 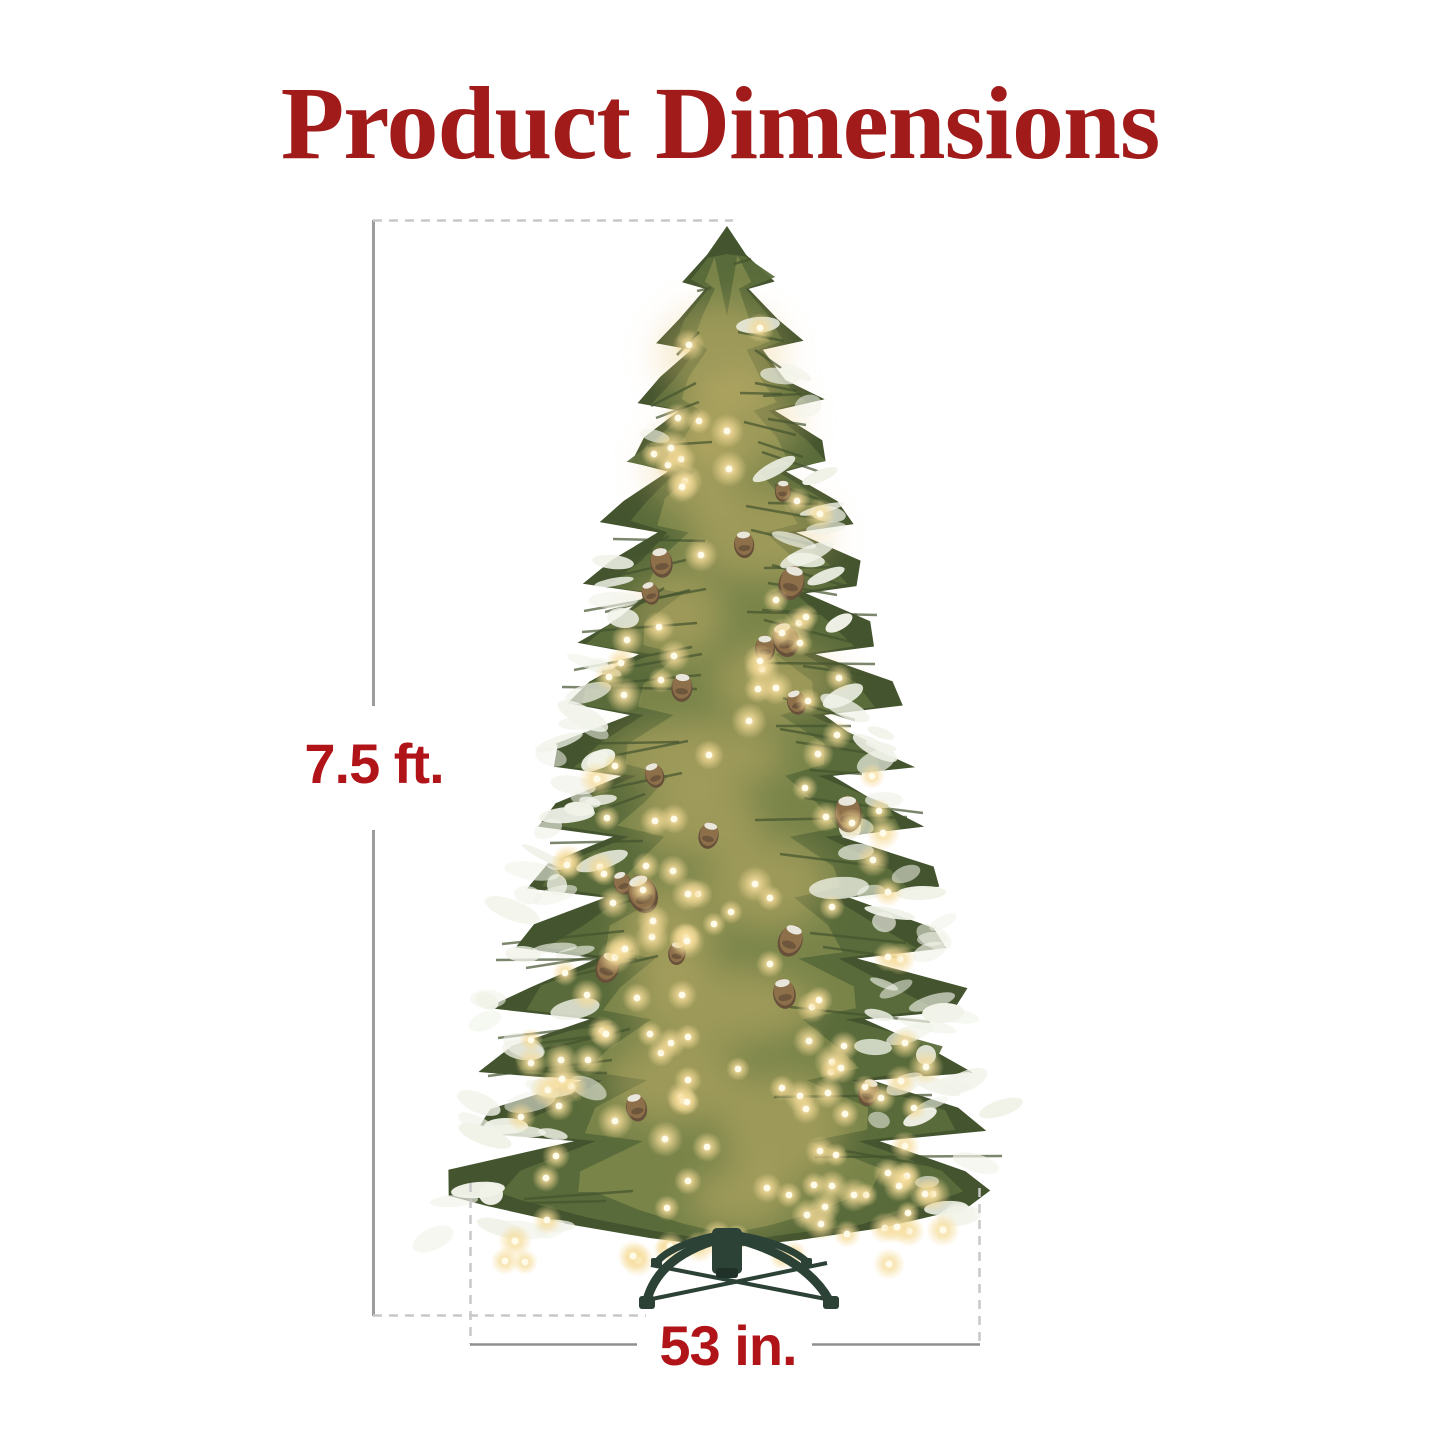 I want to click on tree-stand, so click(x=739, y=1268).